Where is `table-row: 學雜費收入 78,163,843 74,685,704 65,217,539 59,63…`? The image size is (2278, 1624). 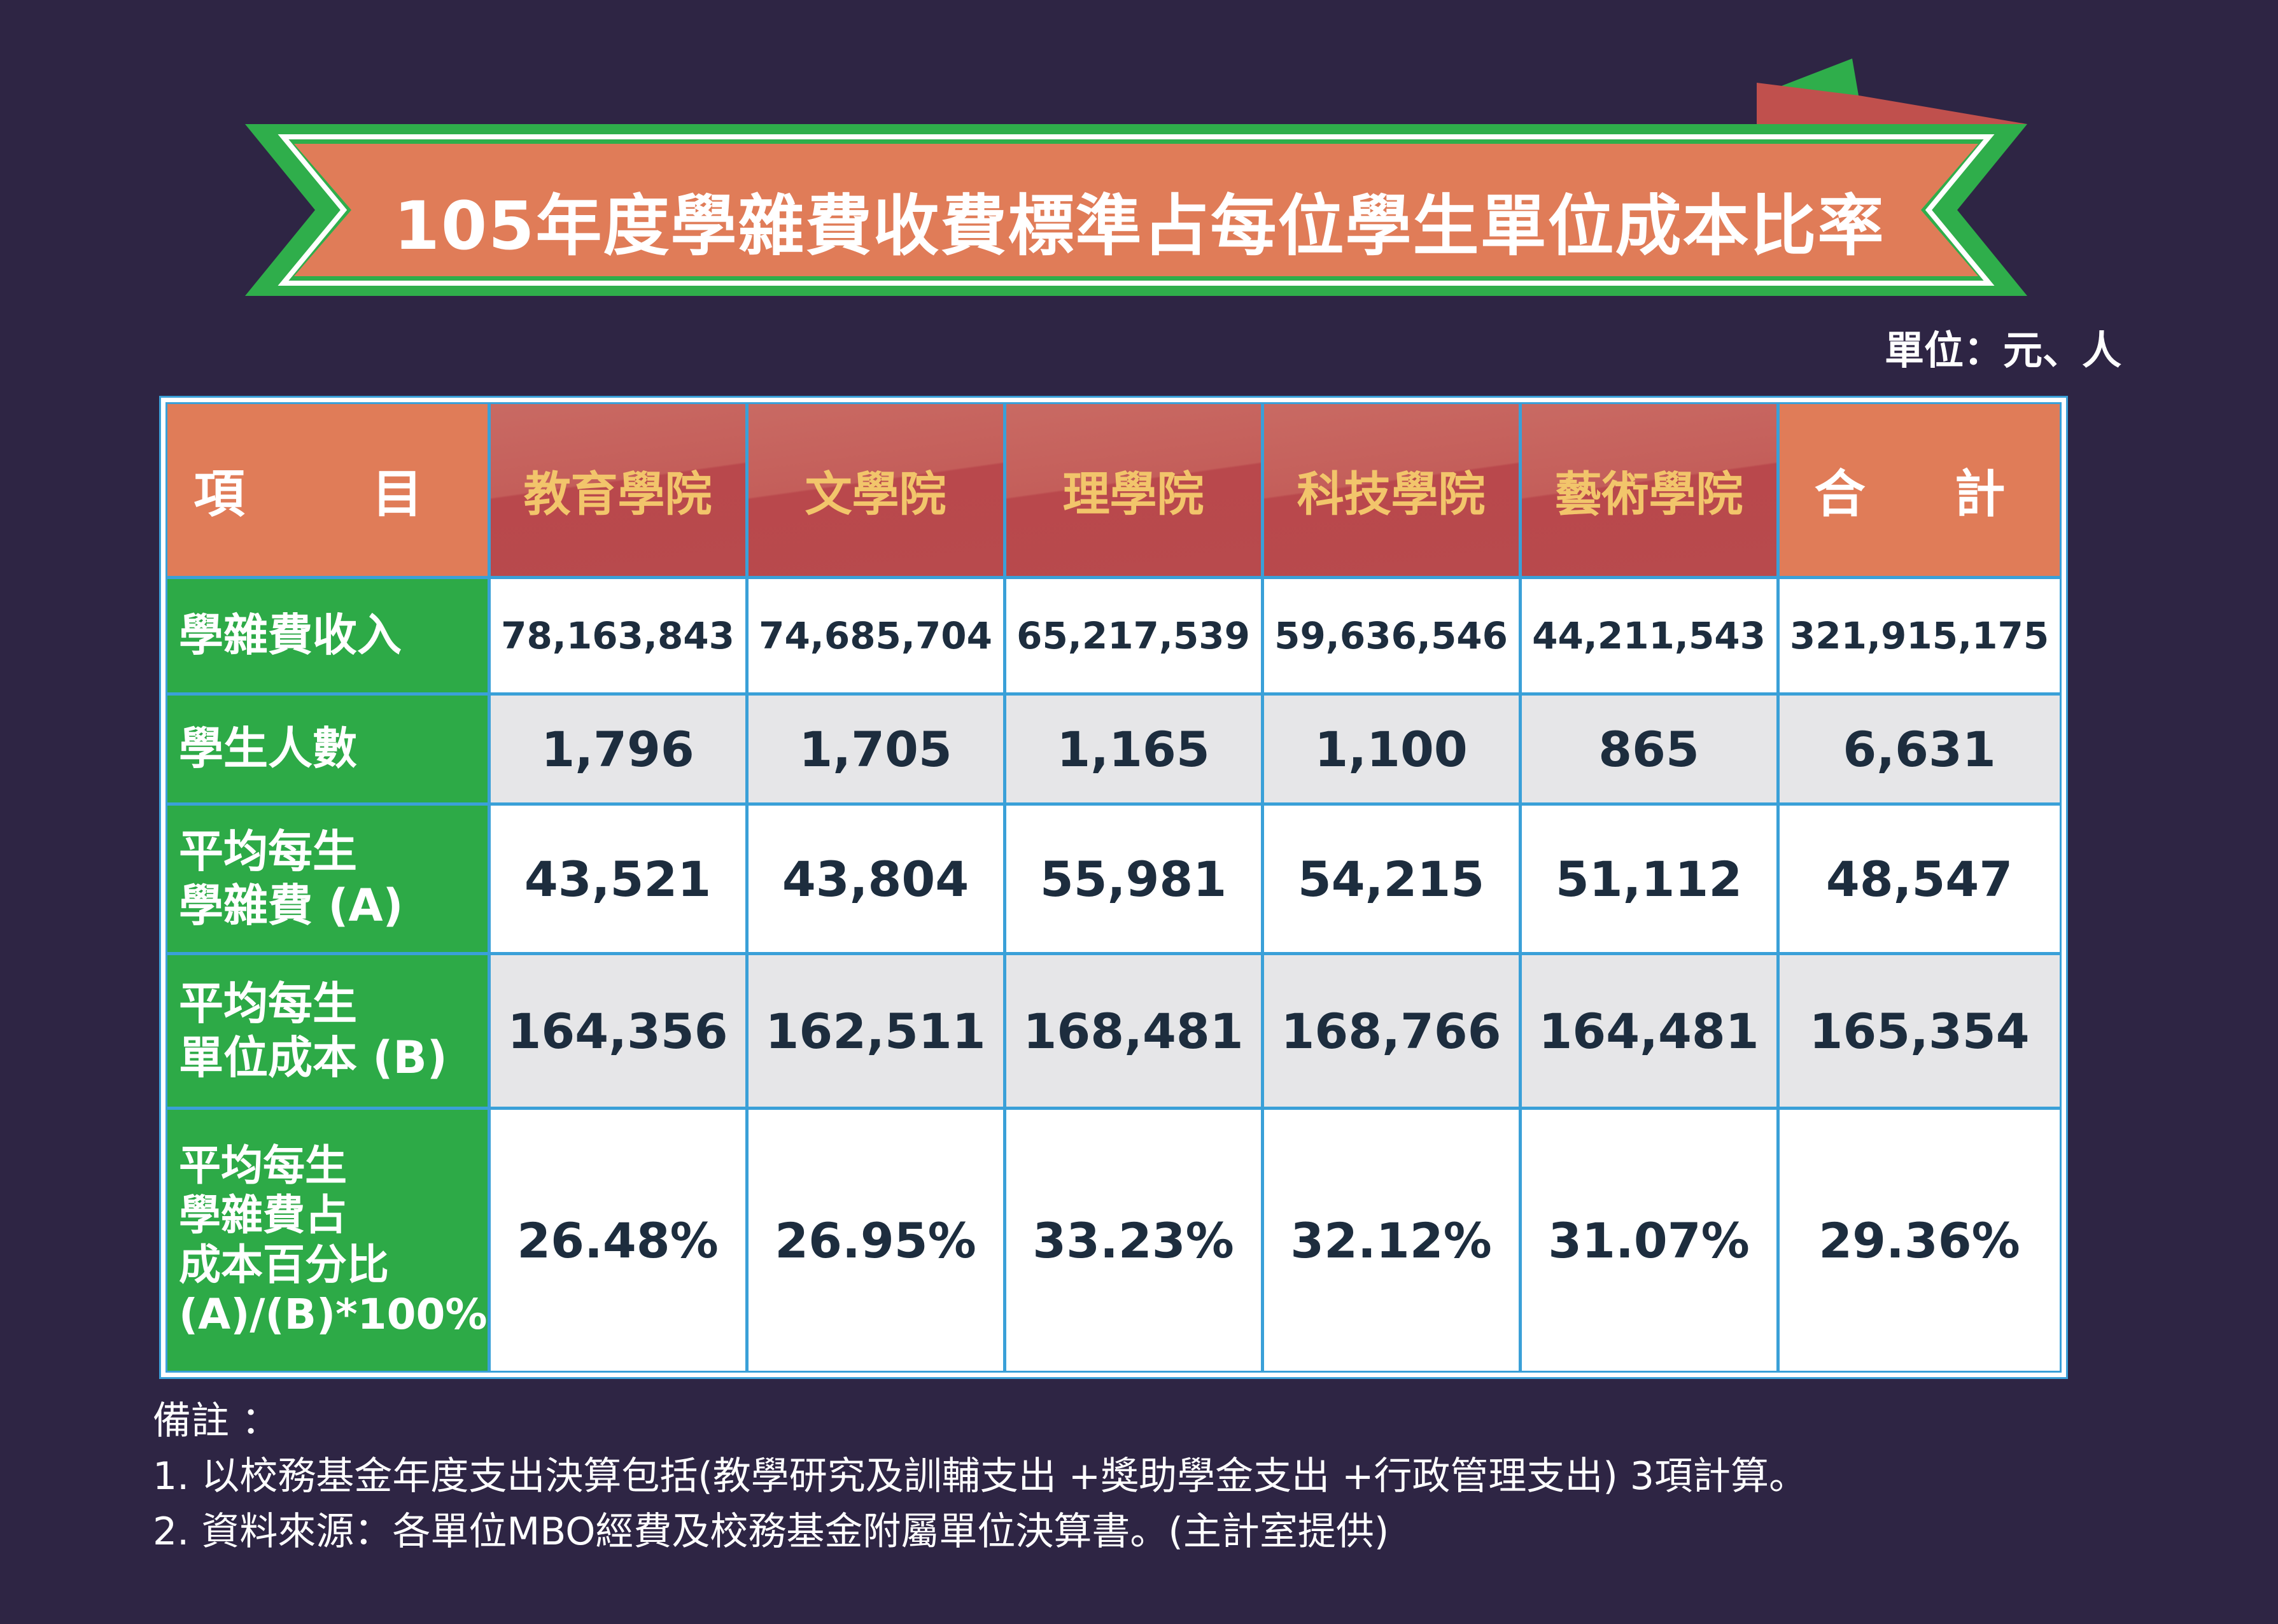
table-row: 學雜費收入 78,163,843 74,685,704 65,217,539 59,63… is located at coordinates (1113, 635).